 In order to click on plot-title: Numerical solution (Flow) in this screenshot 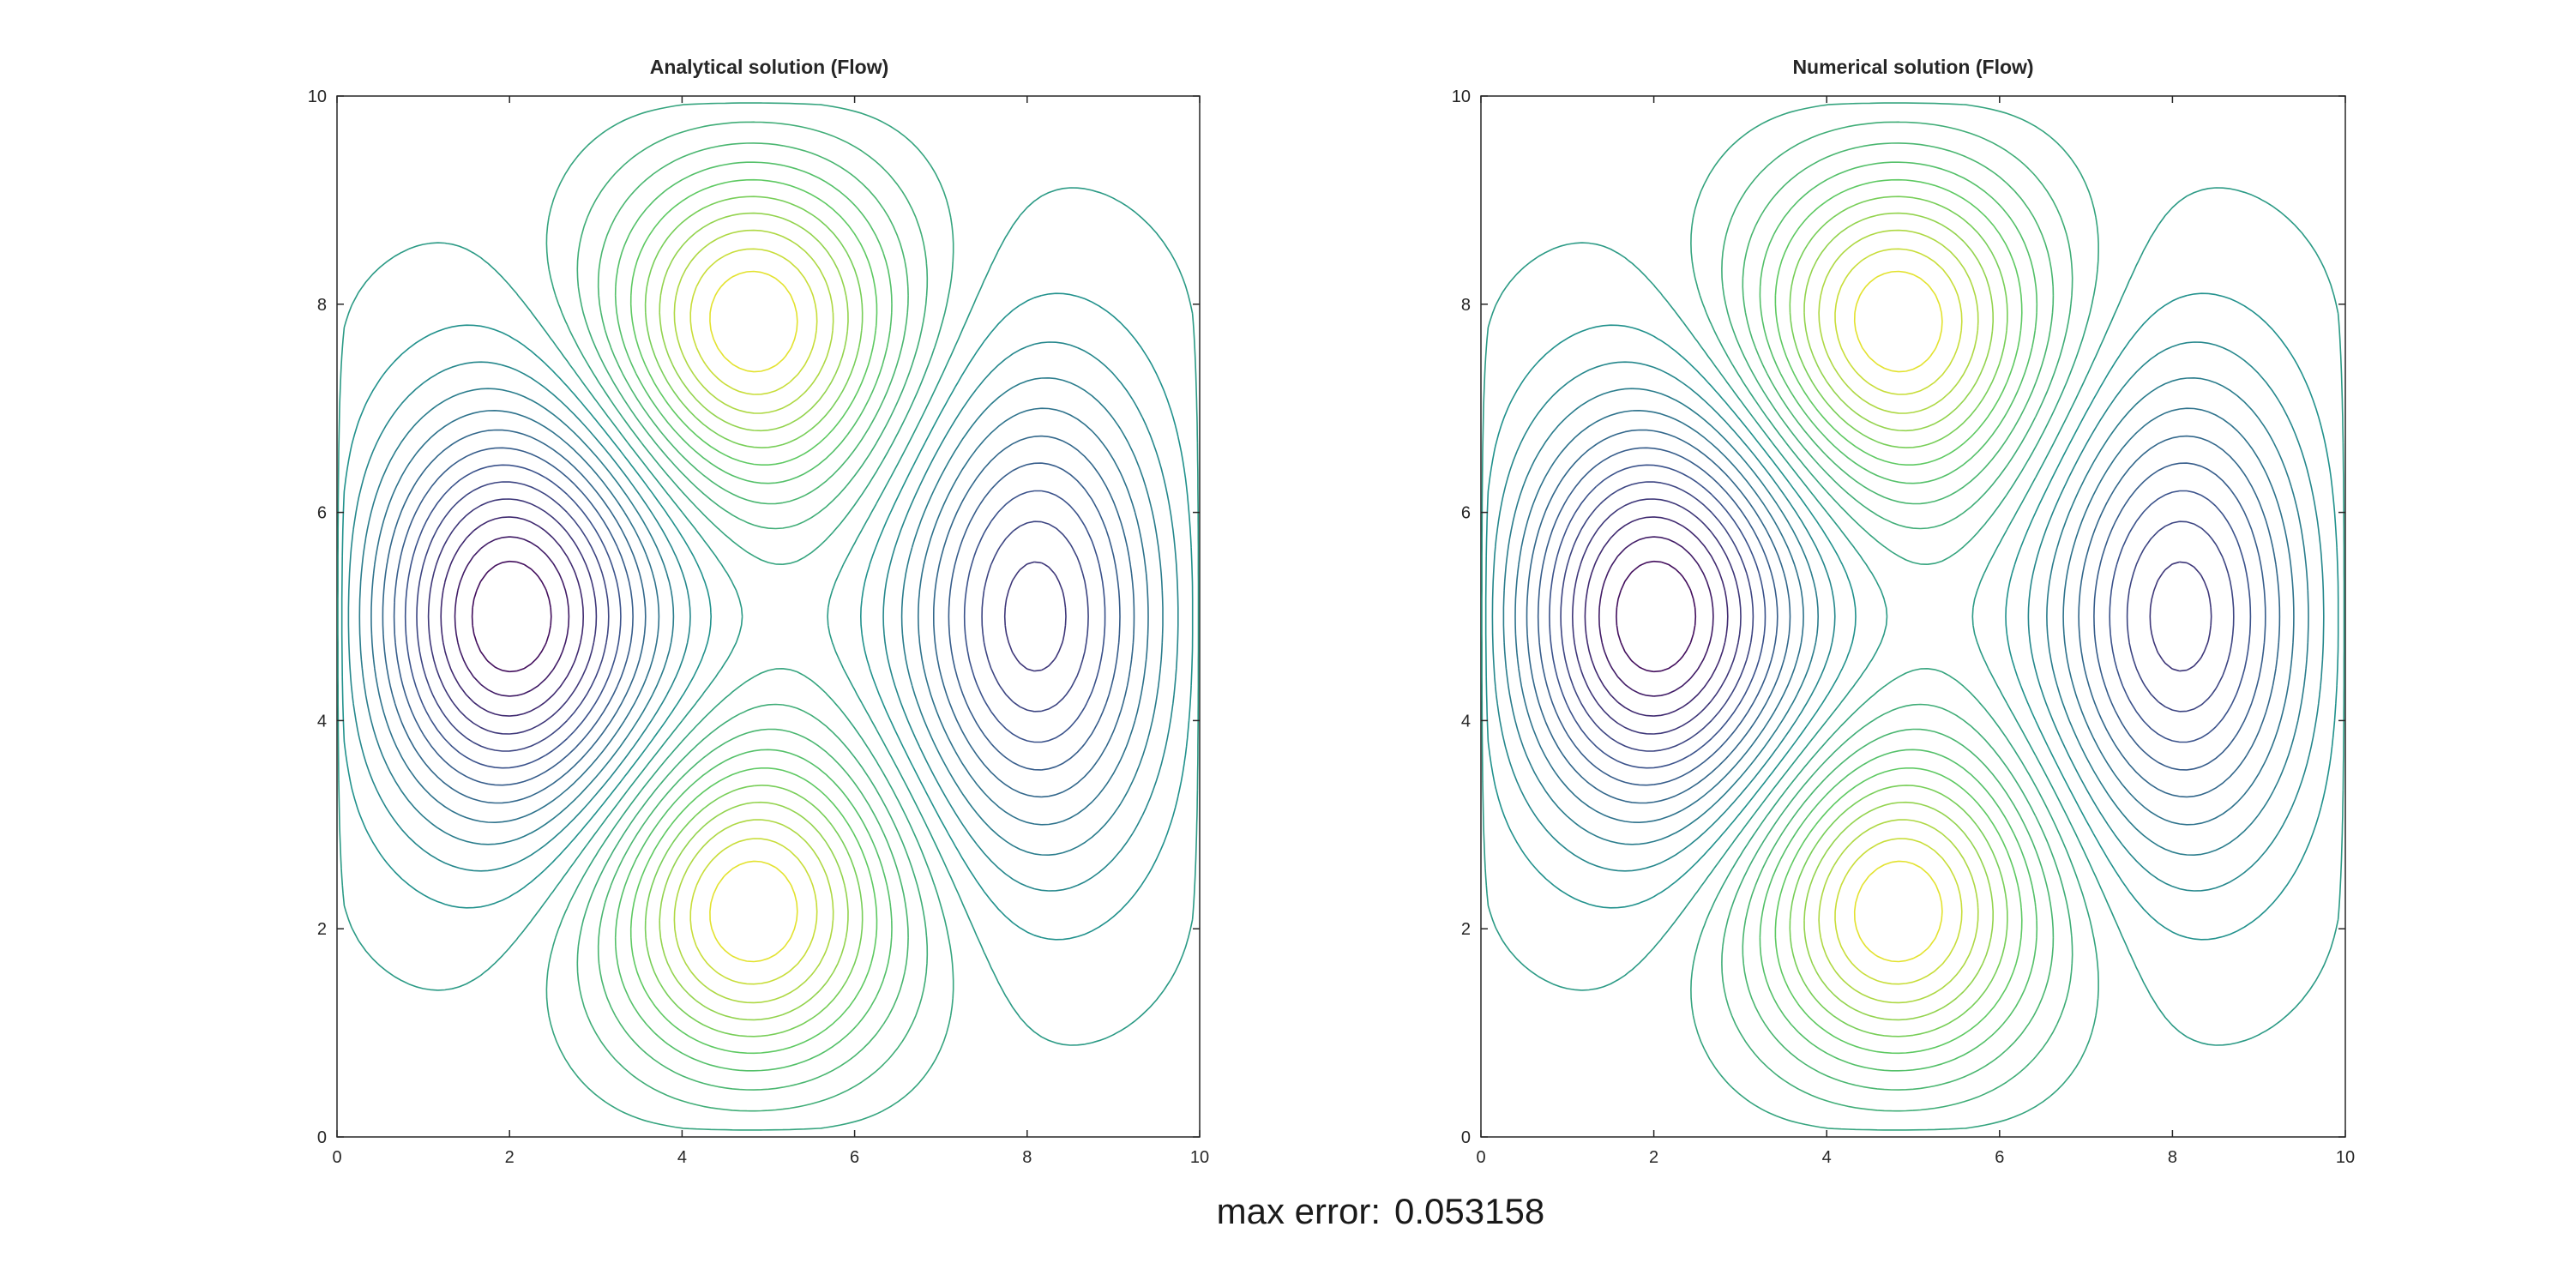, I will do `click(1913, 67)`.